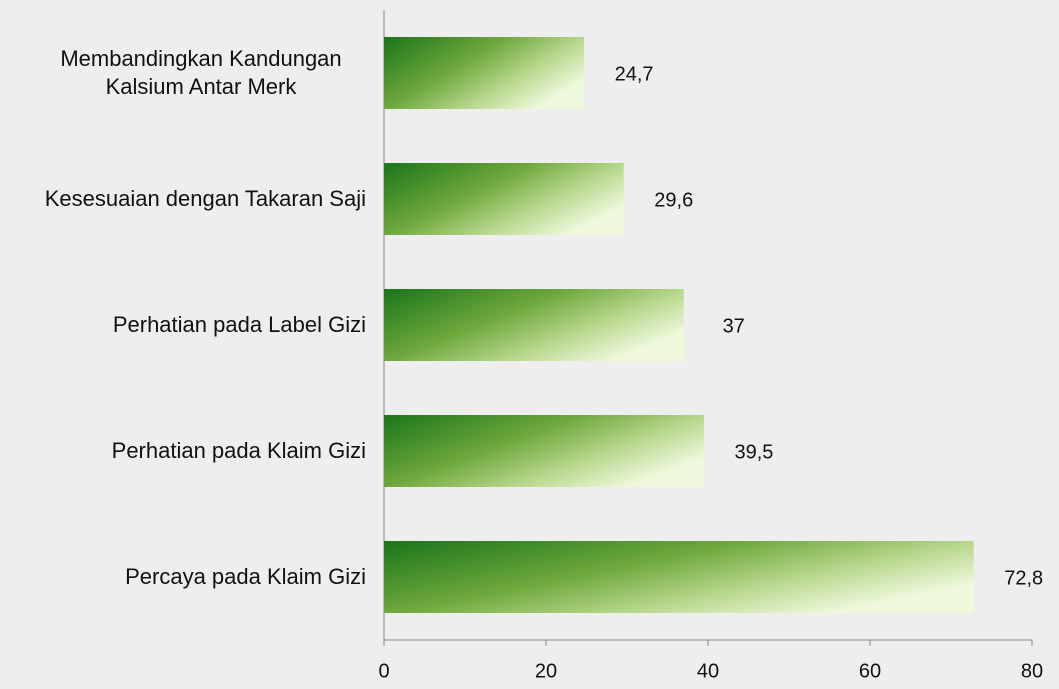 The width and height of the screenshot is (1059, 689). What do you see at coordinates (239, 324) in the screenshot?
I see `y-tick-label: Perhatian pada Label Gizi` at bounding box center [239, 324].